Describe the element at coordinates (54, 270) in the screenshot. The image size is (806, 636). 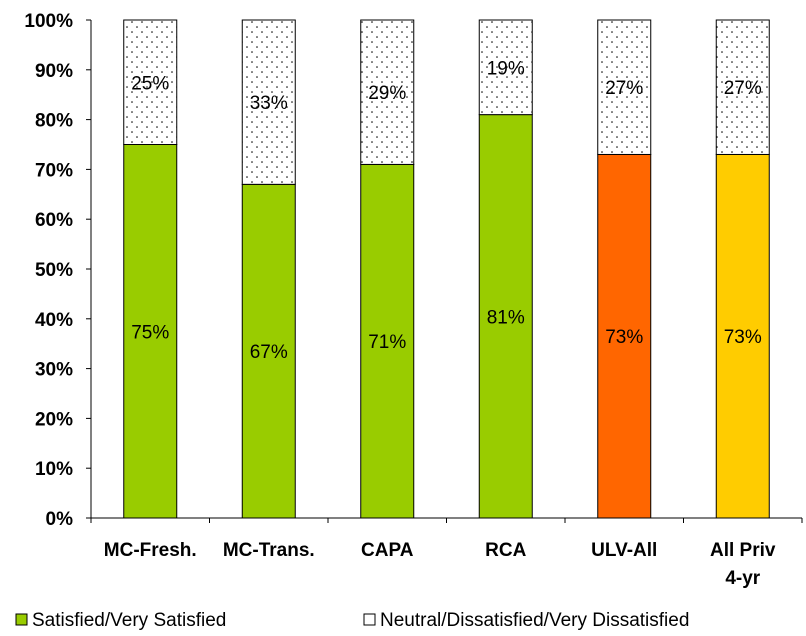
I see `y-tick-label: 50%` at that location.